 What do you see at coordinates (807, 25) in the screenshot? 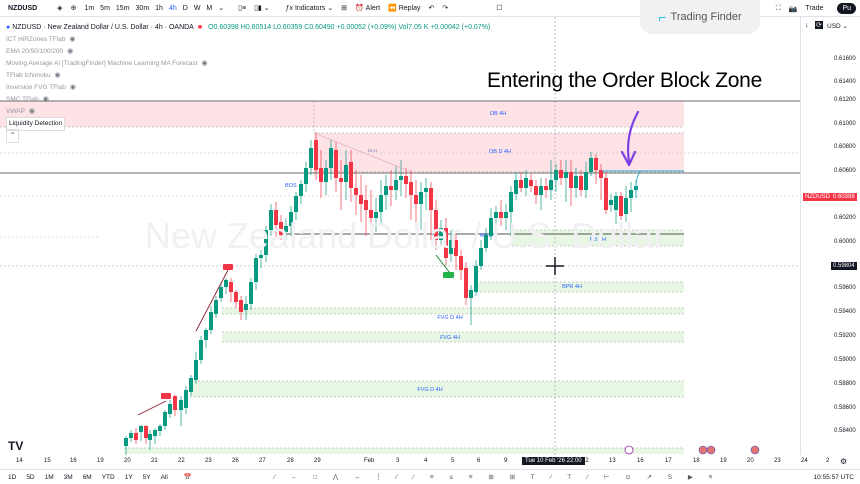
I see `arrow-down-icon: ↓` at bounding box center [807, 25].